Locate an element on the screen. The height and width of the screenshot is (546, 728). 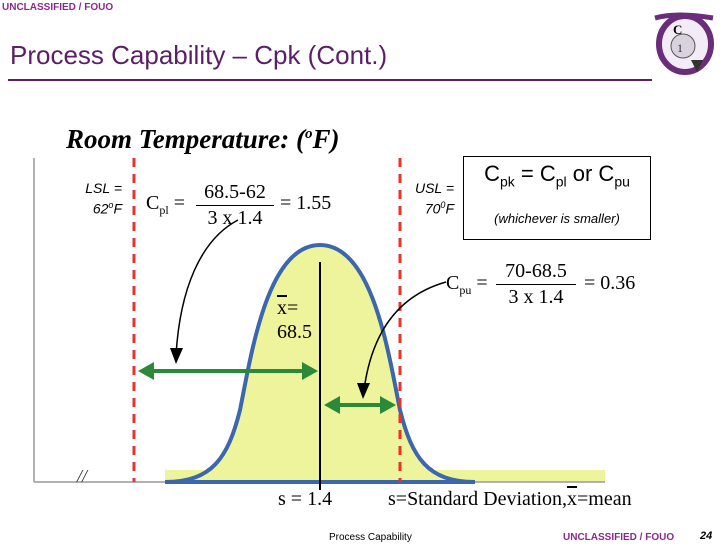
mean-label: x= 68.5 is located at coordinates (294, 320).